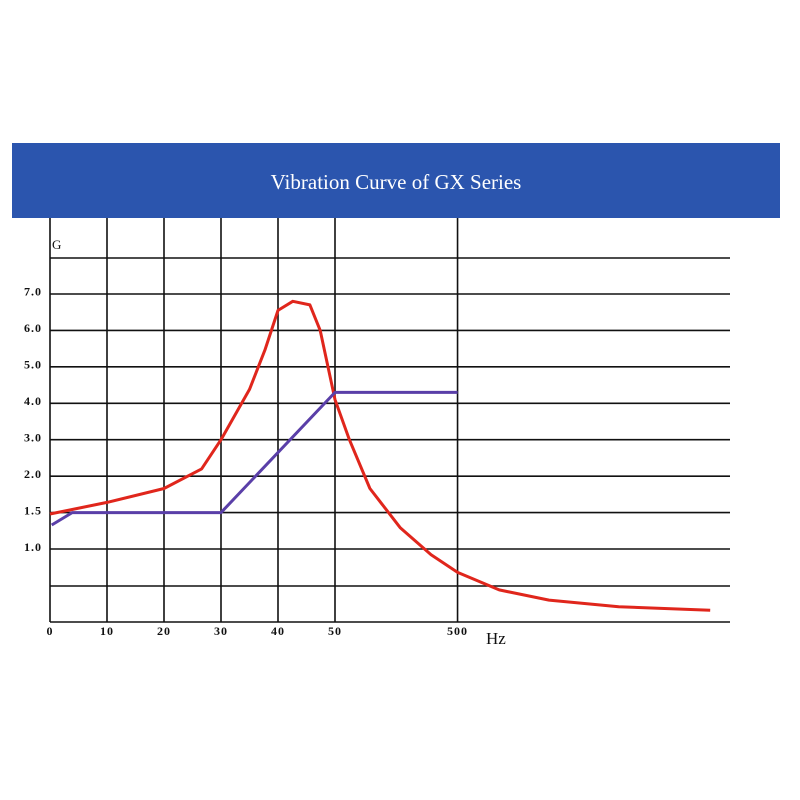  What do you see at coordinates (33, 401) in the screenshot?
I see `y-tick-label: 4.0` at bounding box center [33, 401].